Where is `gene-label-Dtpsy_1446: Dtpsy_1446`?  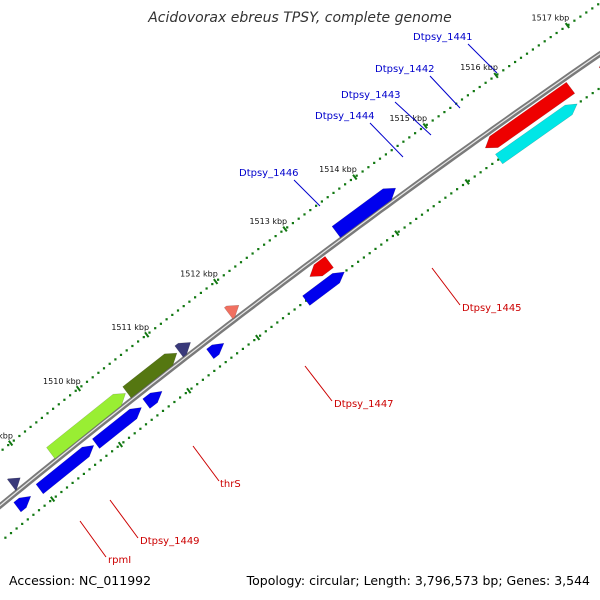 gene-label-Dtpsy_1446: Dtpsy_1446 is located at coordinates (269, 173).